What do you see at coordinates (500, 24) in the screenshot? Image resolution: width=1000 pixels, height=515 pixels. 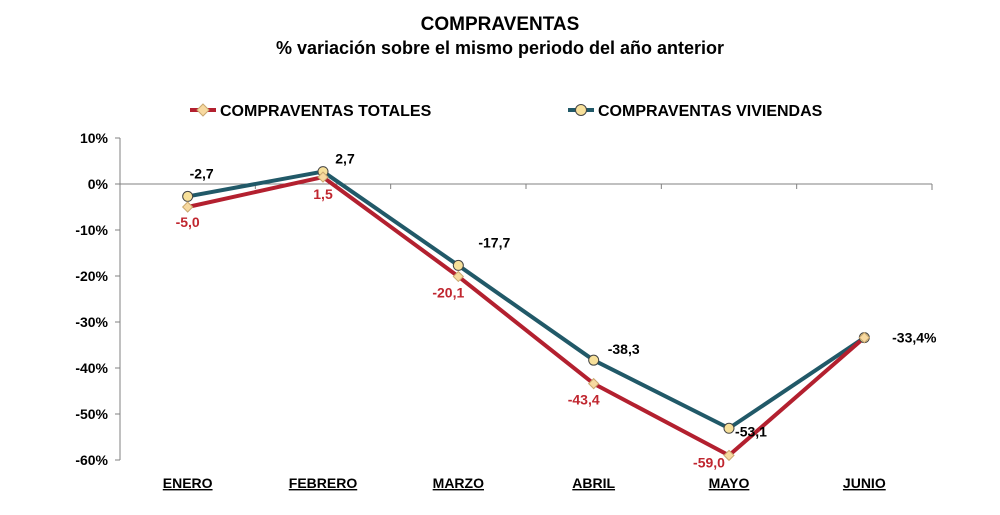 I see `chart-title: COMPRAVENTAS` at bounding box center [500, 24].